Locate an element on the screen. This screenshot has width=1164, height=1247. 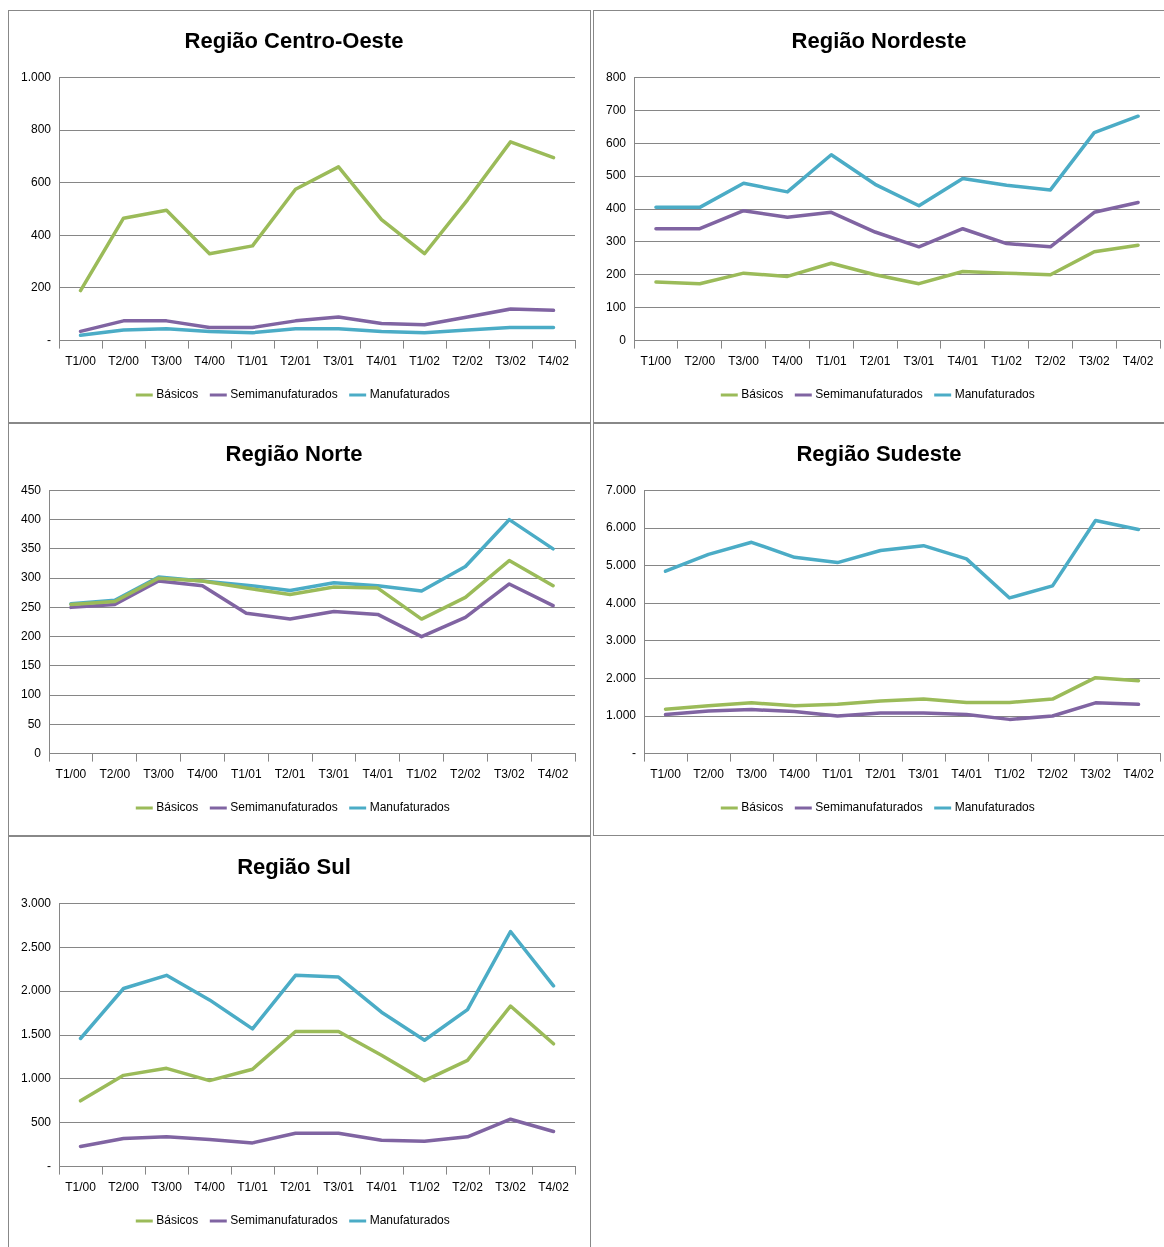
y-tick-label: 2.500 is located at coordinates (36, 946).